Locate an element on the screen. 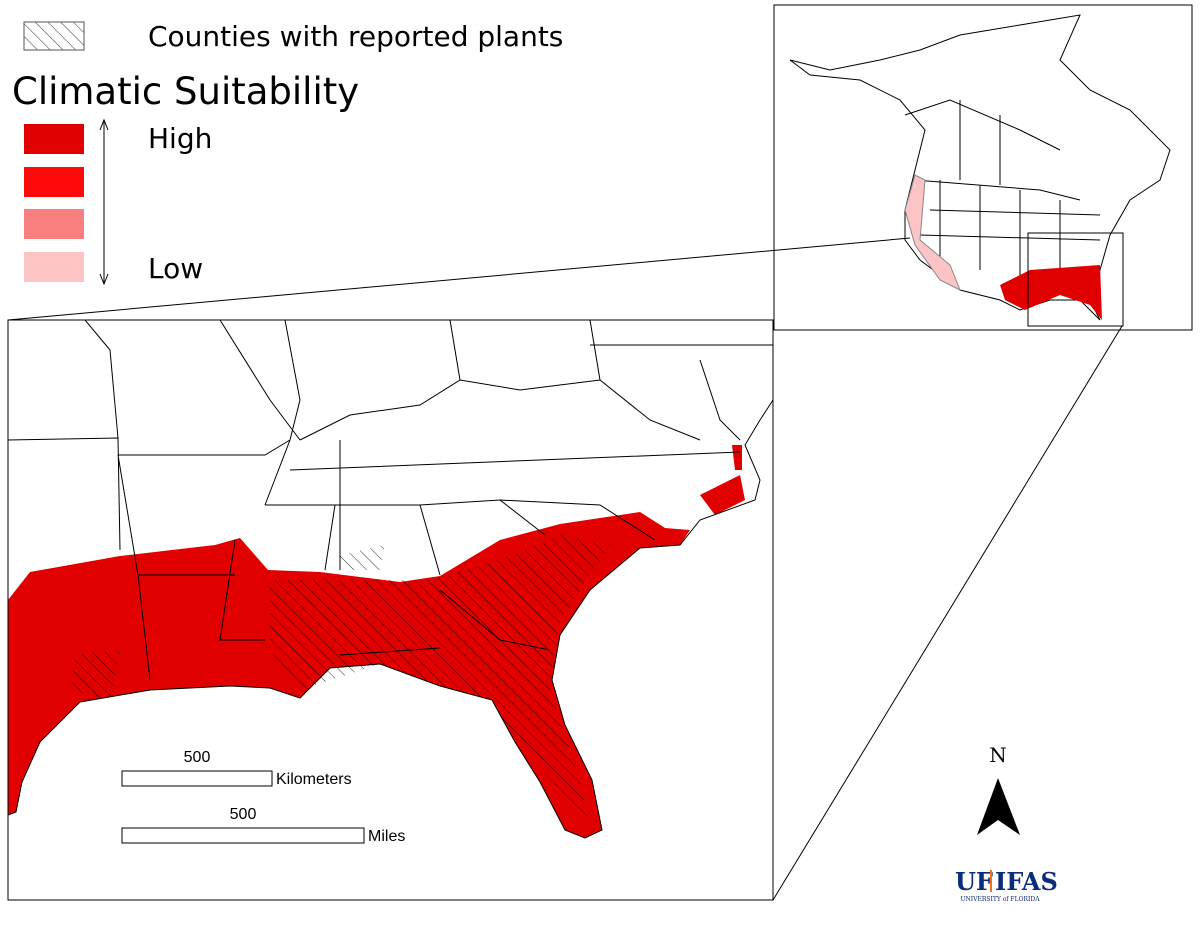 The width and height of the screenshot is (1200, 927). legend-title: Climatic Suitability is located at coordinates (185, 91).